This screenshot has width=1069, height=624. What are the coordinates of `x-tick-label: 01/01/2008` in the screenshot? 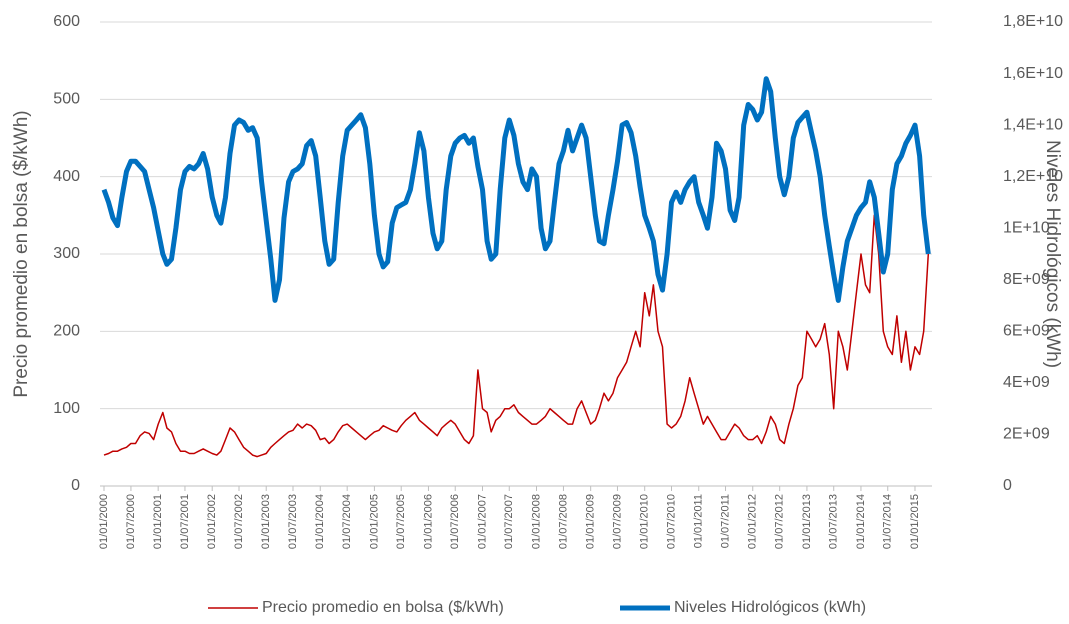 It's located at (536, 521).